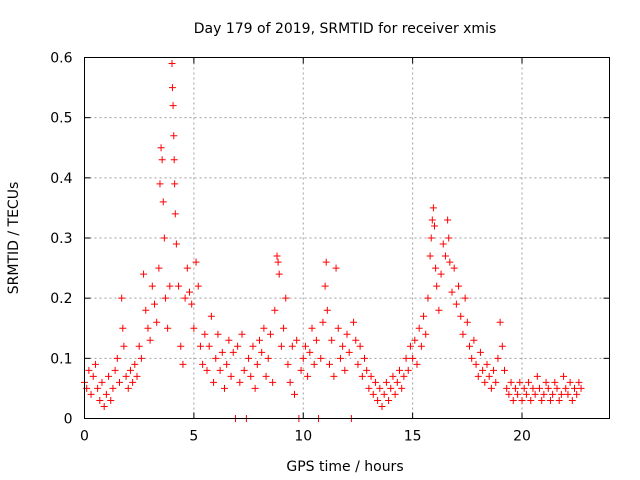 This screenshot has width=640, height=480. I want to click on y-tick-label: 0.4, so click(61, 179).